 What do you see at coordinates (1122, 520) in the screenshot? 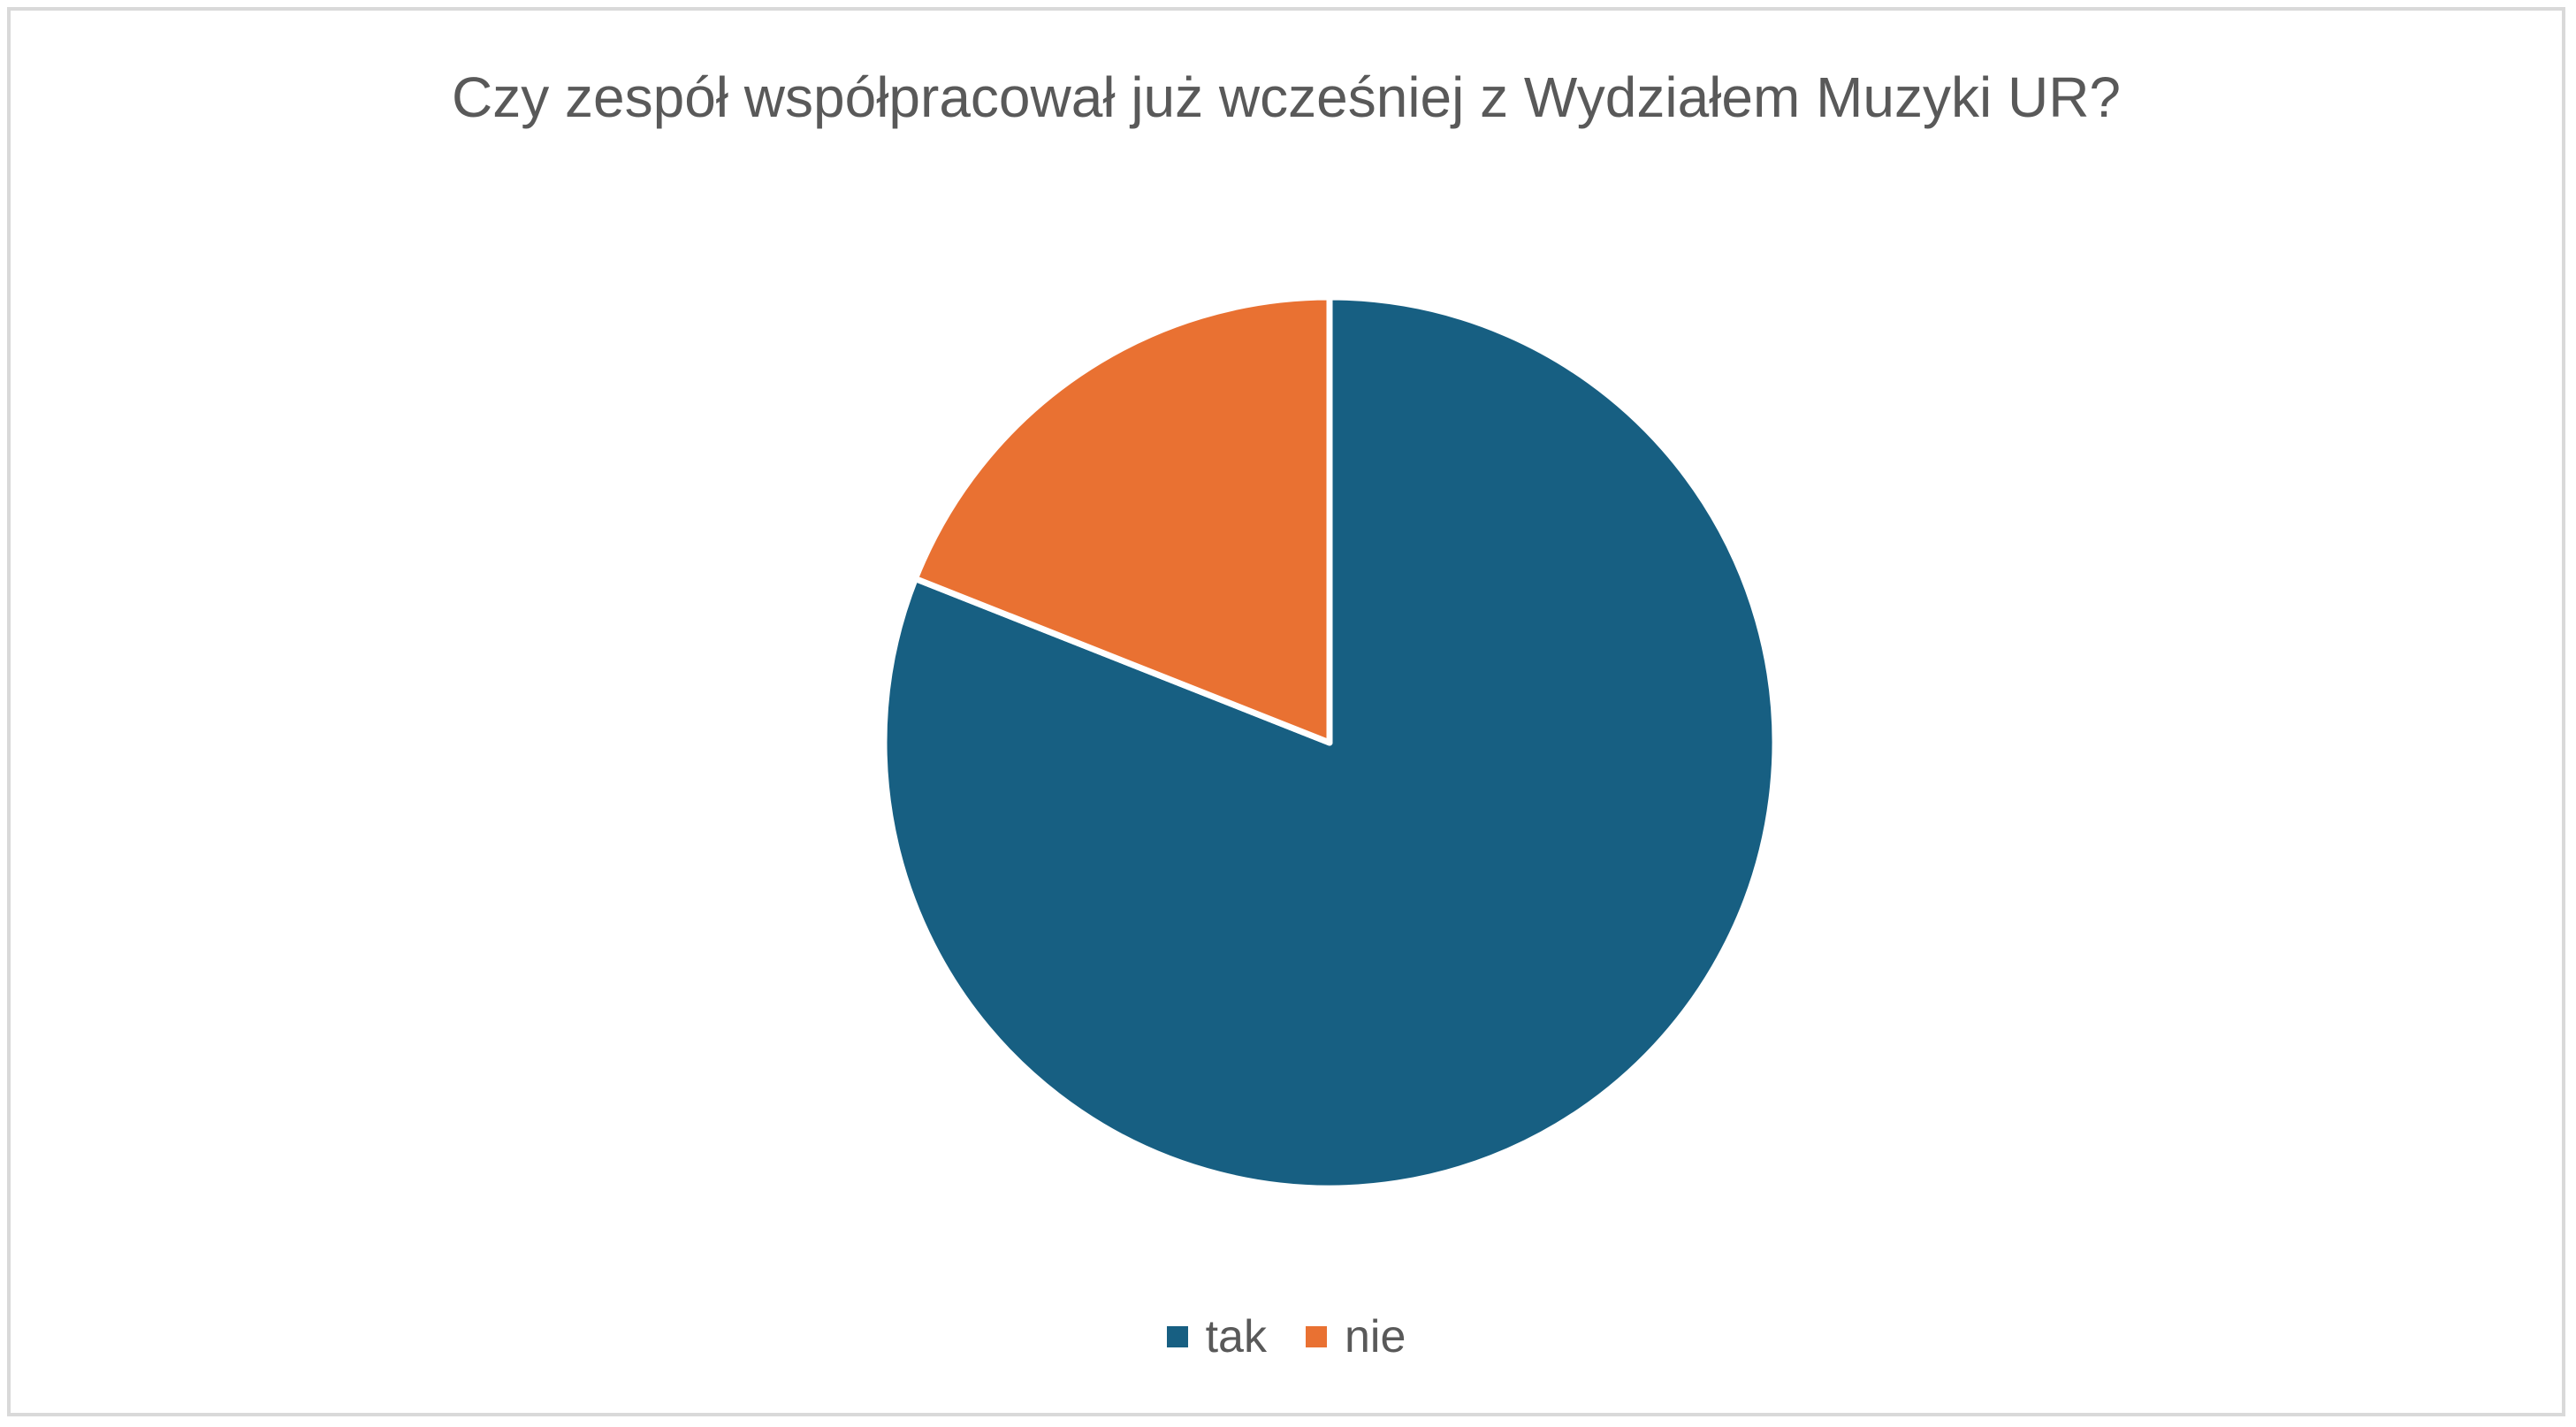
I see `pie-slice-nie` at bounding box center [1122, 520].